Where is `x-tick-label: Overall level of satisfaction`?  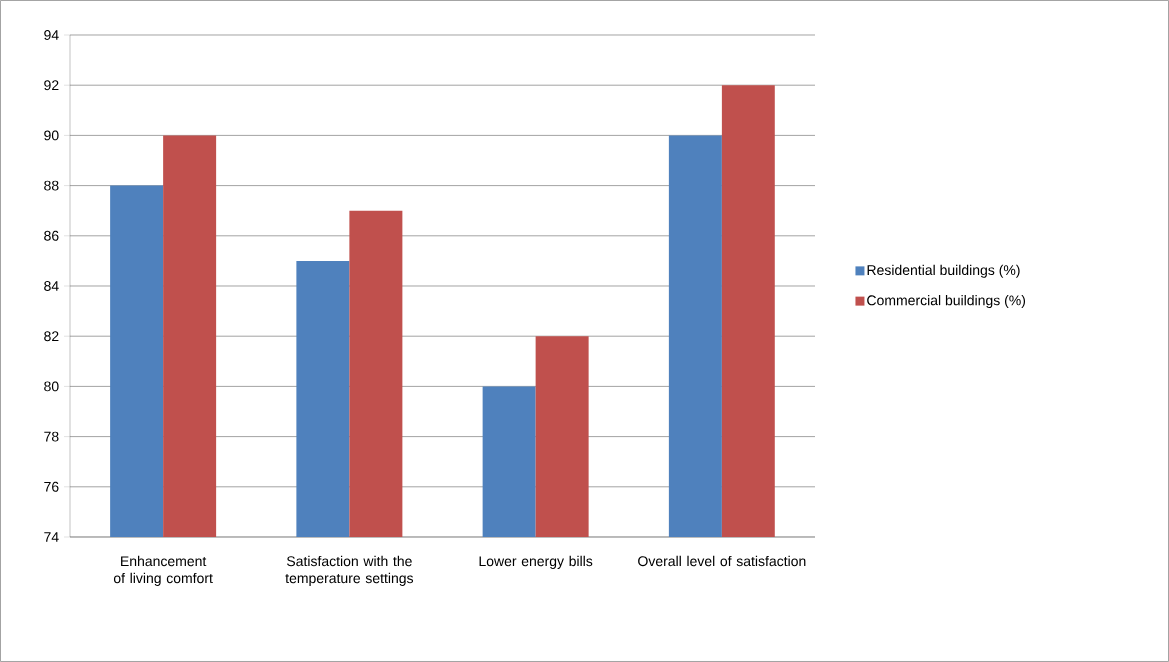
x-tick-label: Overall level of satisfaction is located at coordinates (722, 561).